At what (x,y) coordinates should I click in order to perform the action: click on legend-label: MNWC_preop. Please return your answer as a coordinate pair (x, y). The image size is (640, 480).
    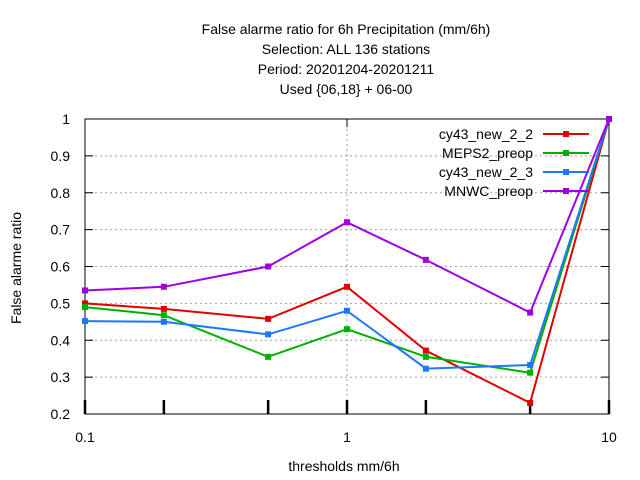
    Looking at the image, I should click on (488, 191).